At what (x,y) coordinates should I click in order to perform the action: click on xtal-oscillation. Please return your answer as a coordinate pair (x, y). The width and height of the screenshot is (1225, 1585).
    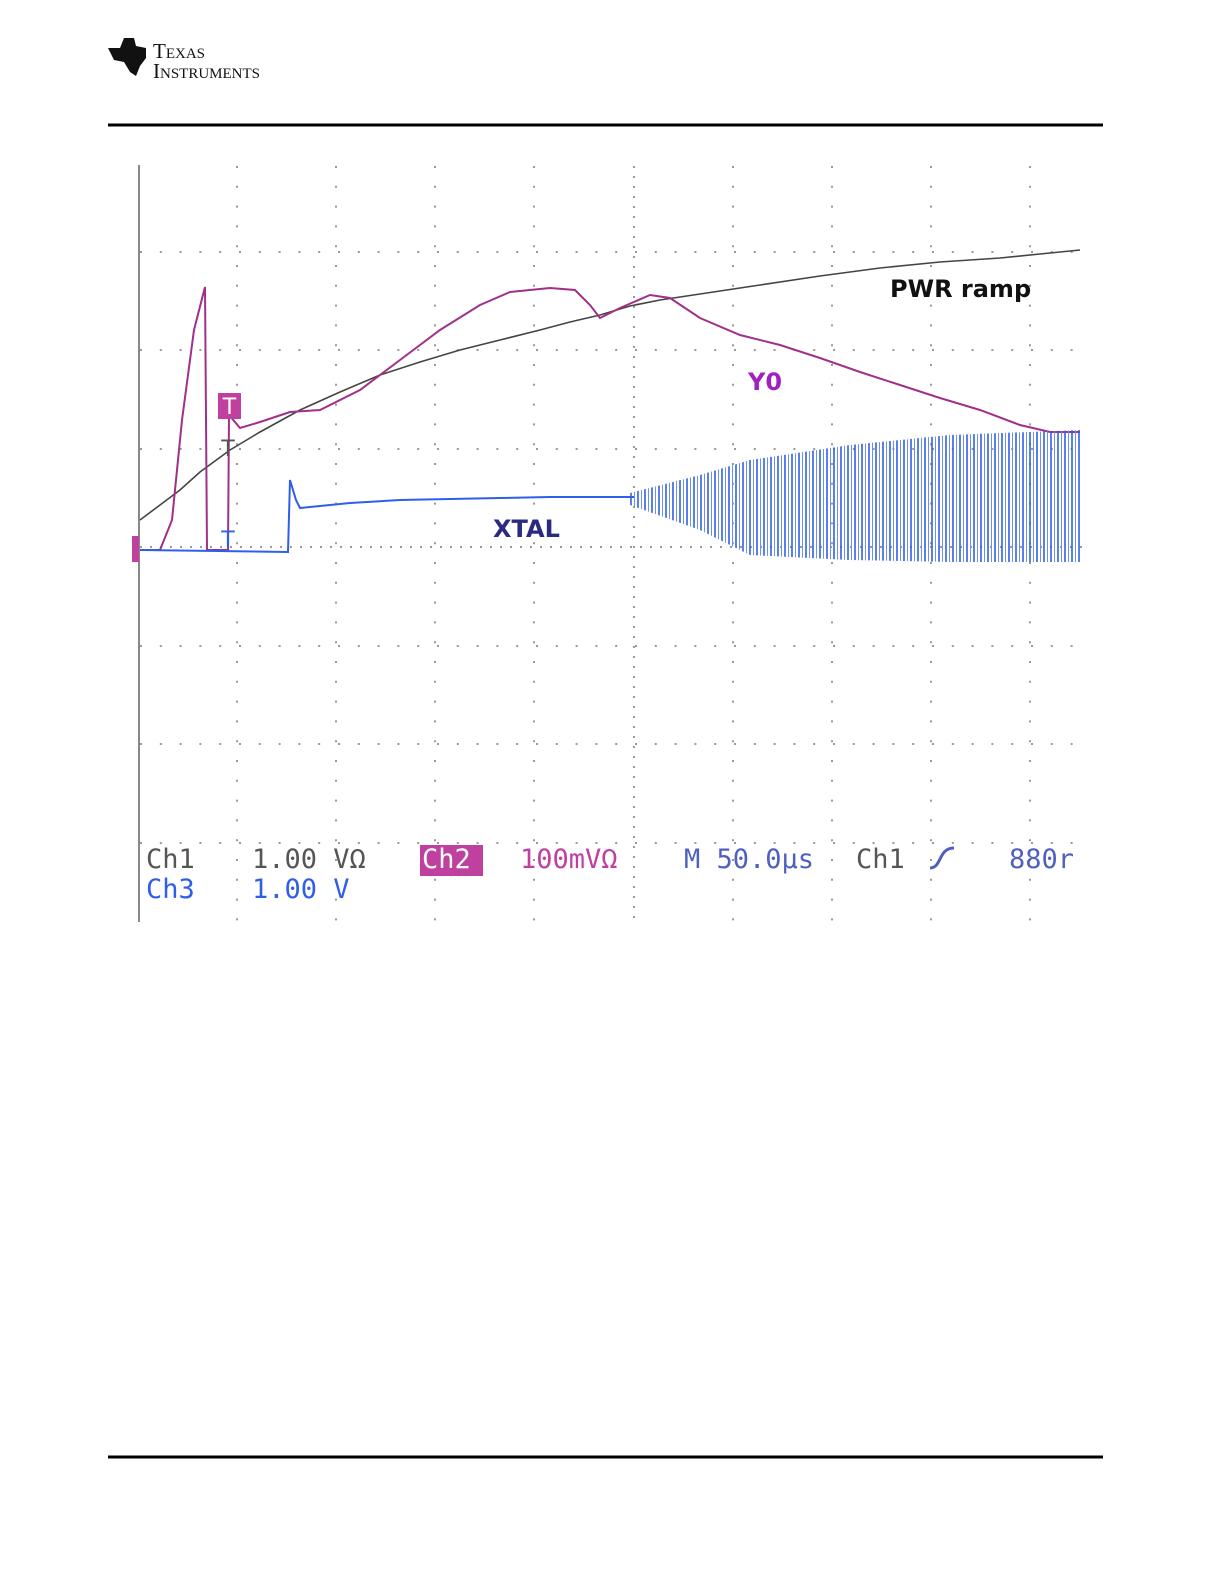
    Looking at the image, I should click on (855, 496).